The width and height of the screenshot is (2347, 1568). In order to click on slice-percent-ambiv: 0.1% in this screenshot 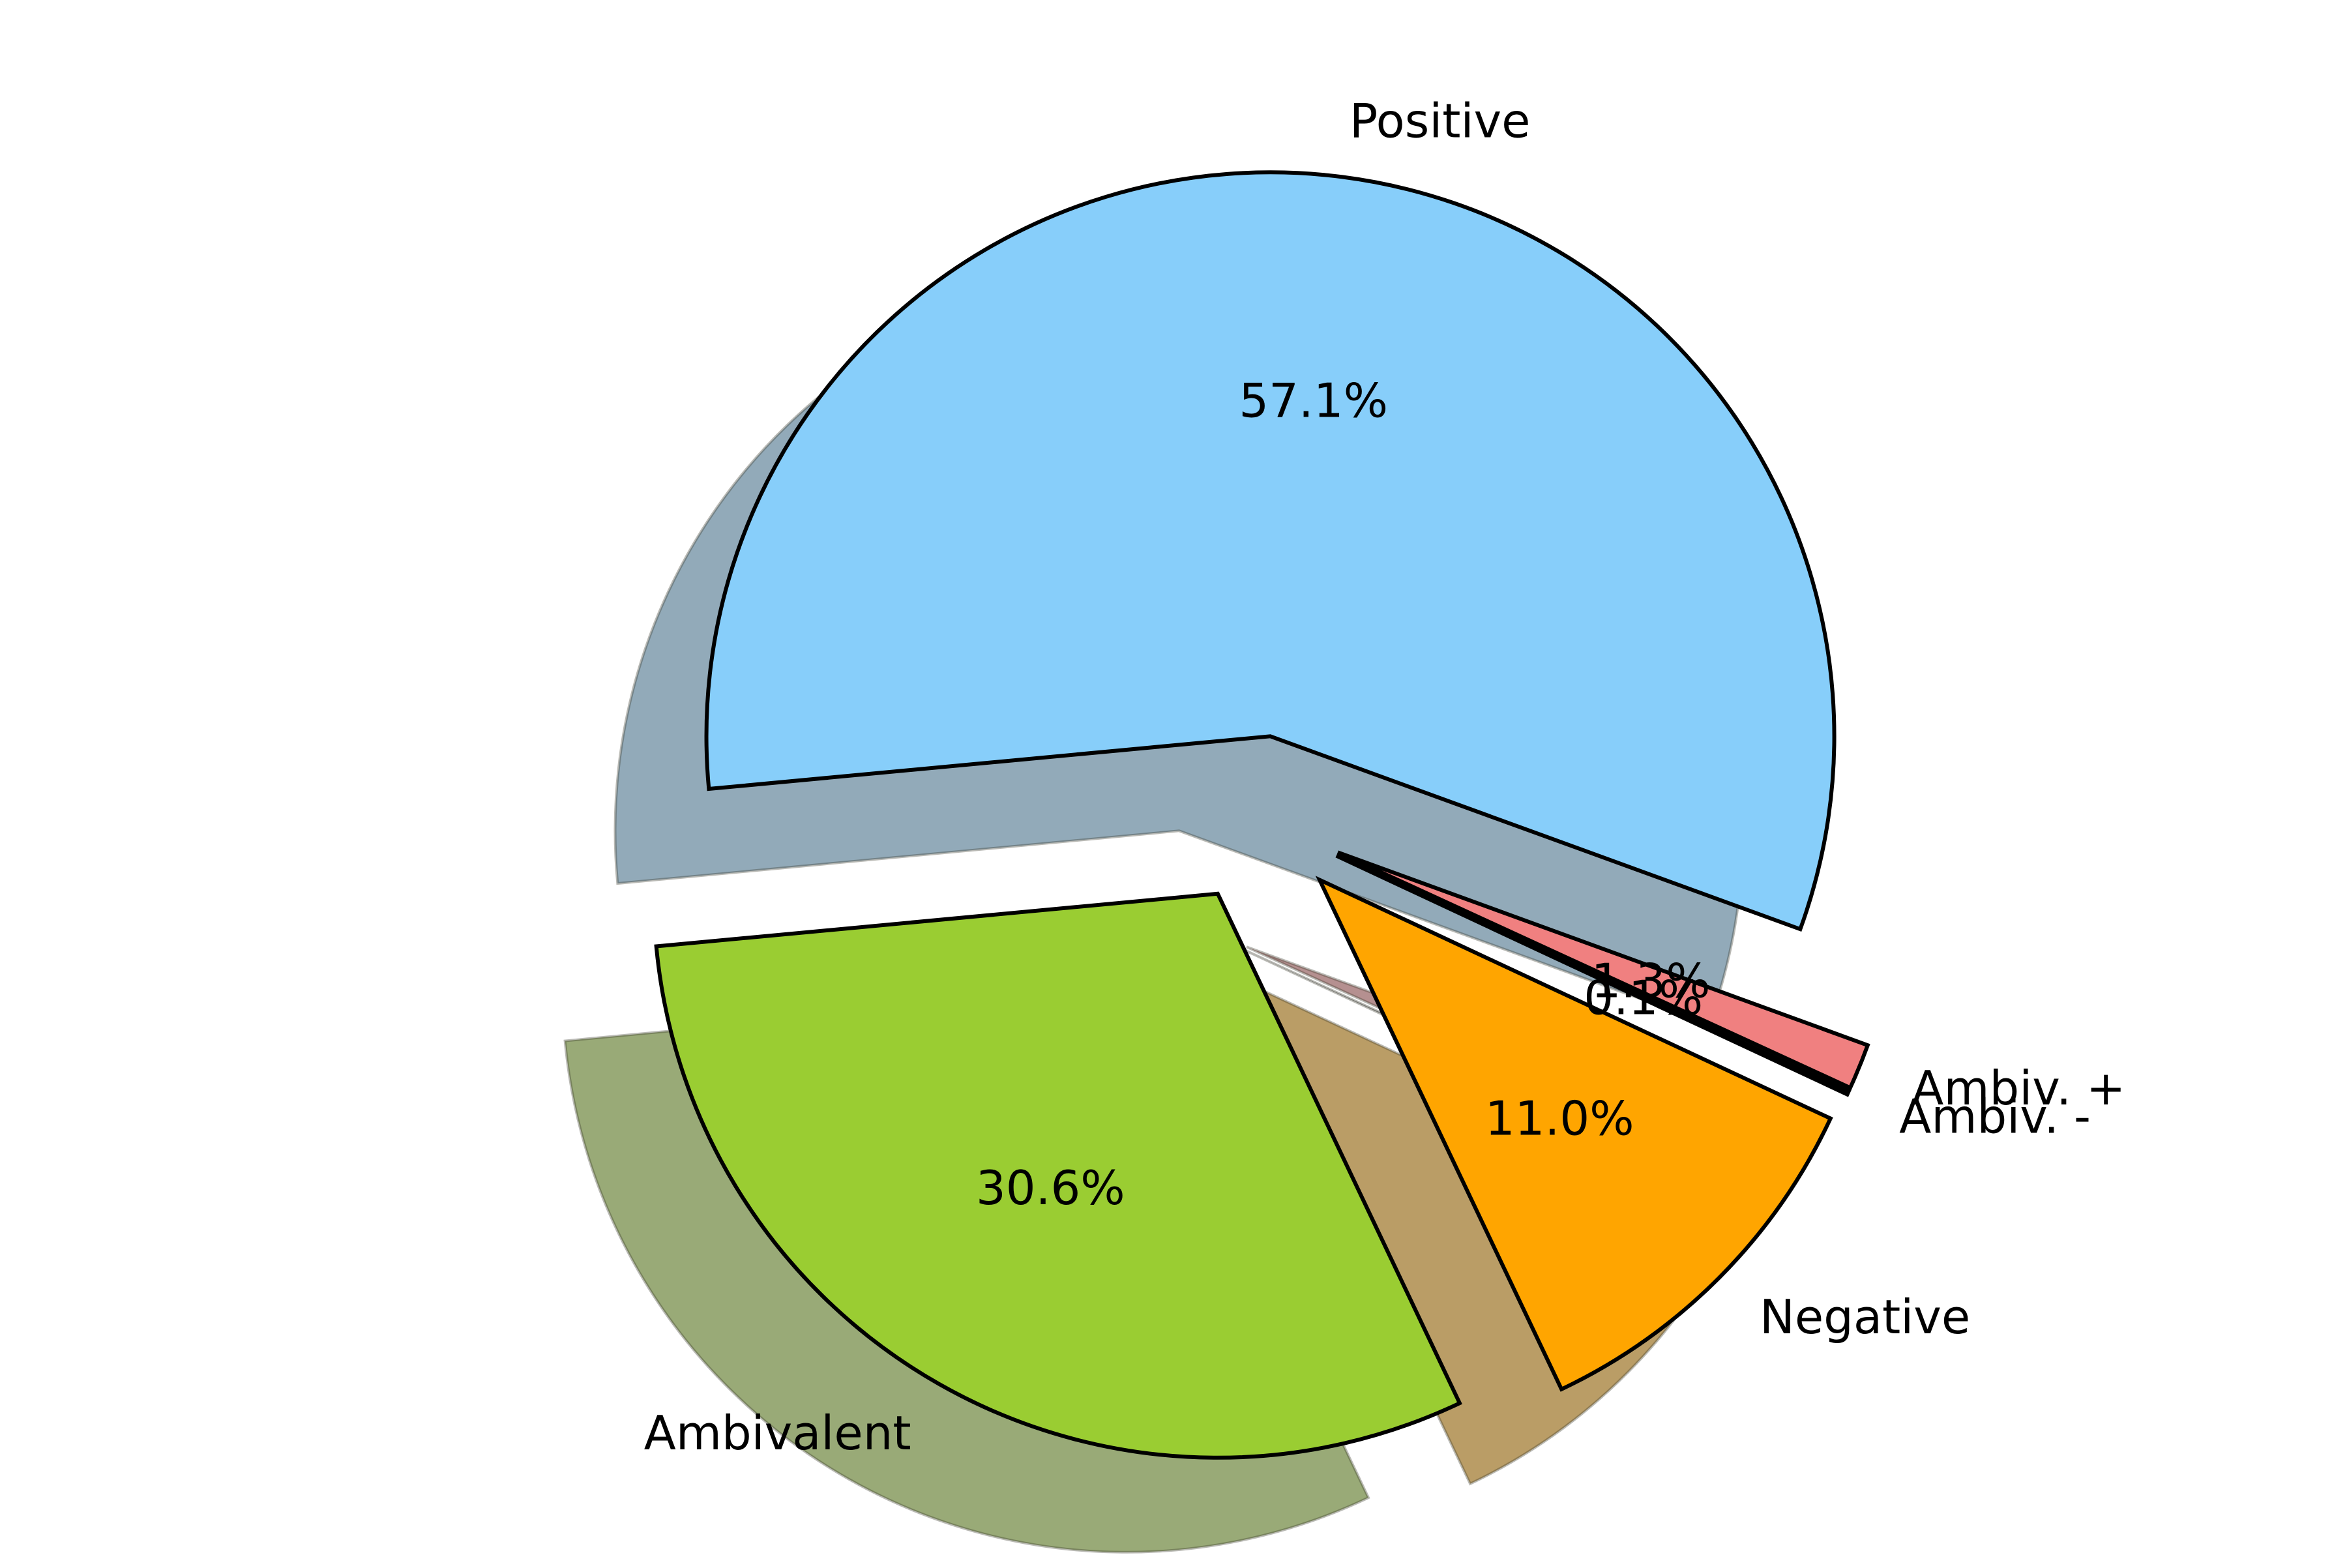, I will do `click(1643, 999)`.